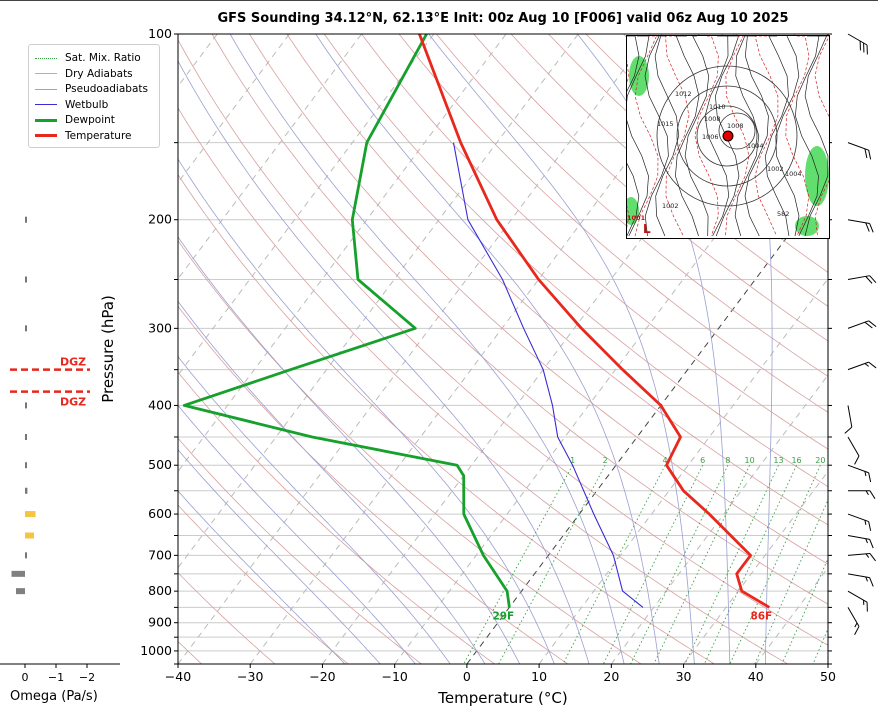 The height and width of the screenshot is (714, 878). What do you see at coordinates (54, 696) in the screenshot?
I see `omega-axis-label: Omega (Pa/s)` at bounding box center [54, 696].